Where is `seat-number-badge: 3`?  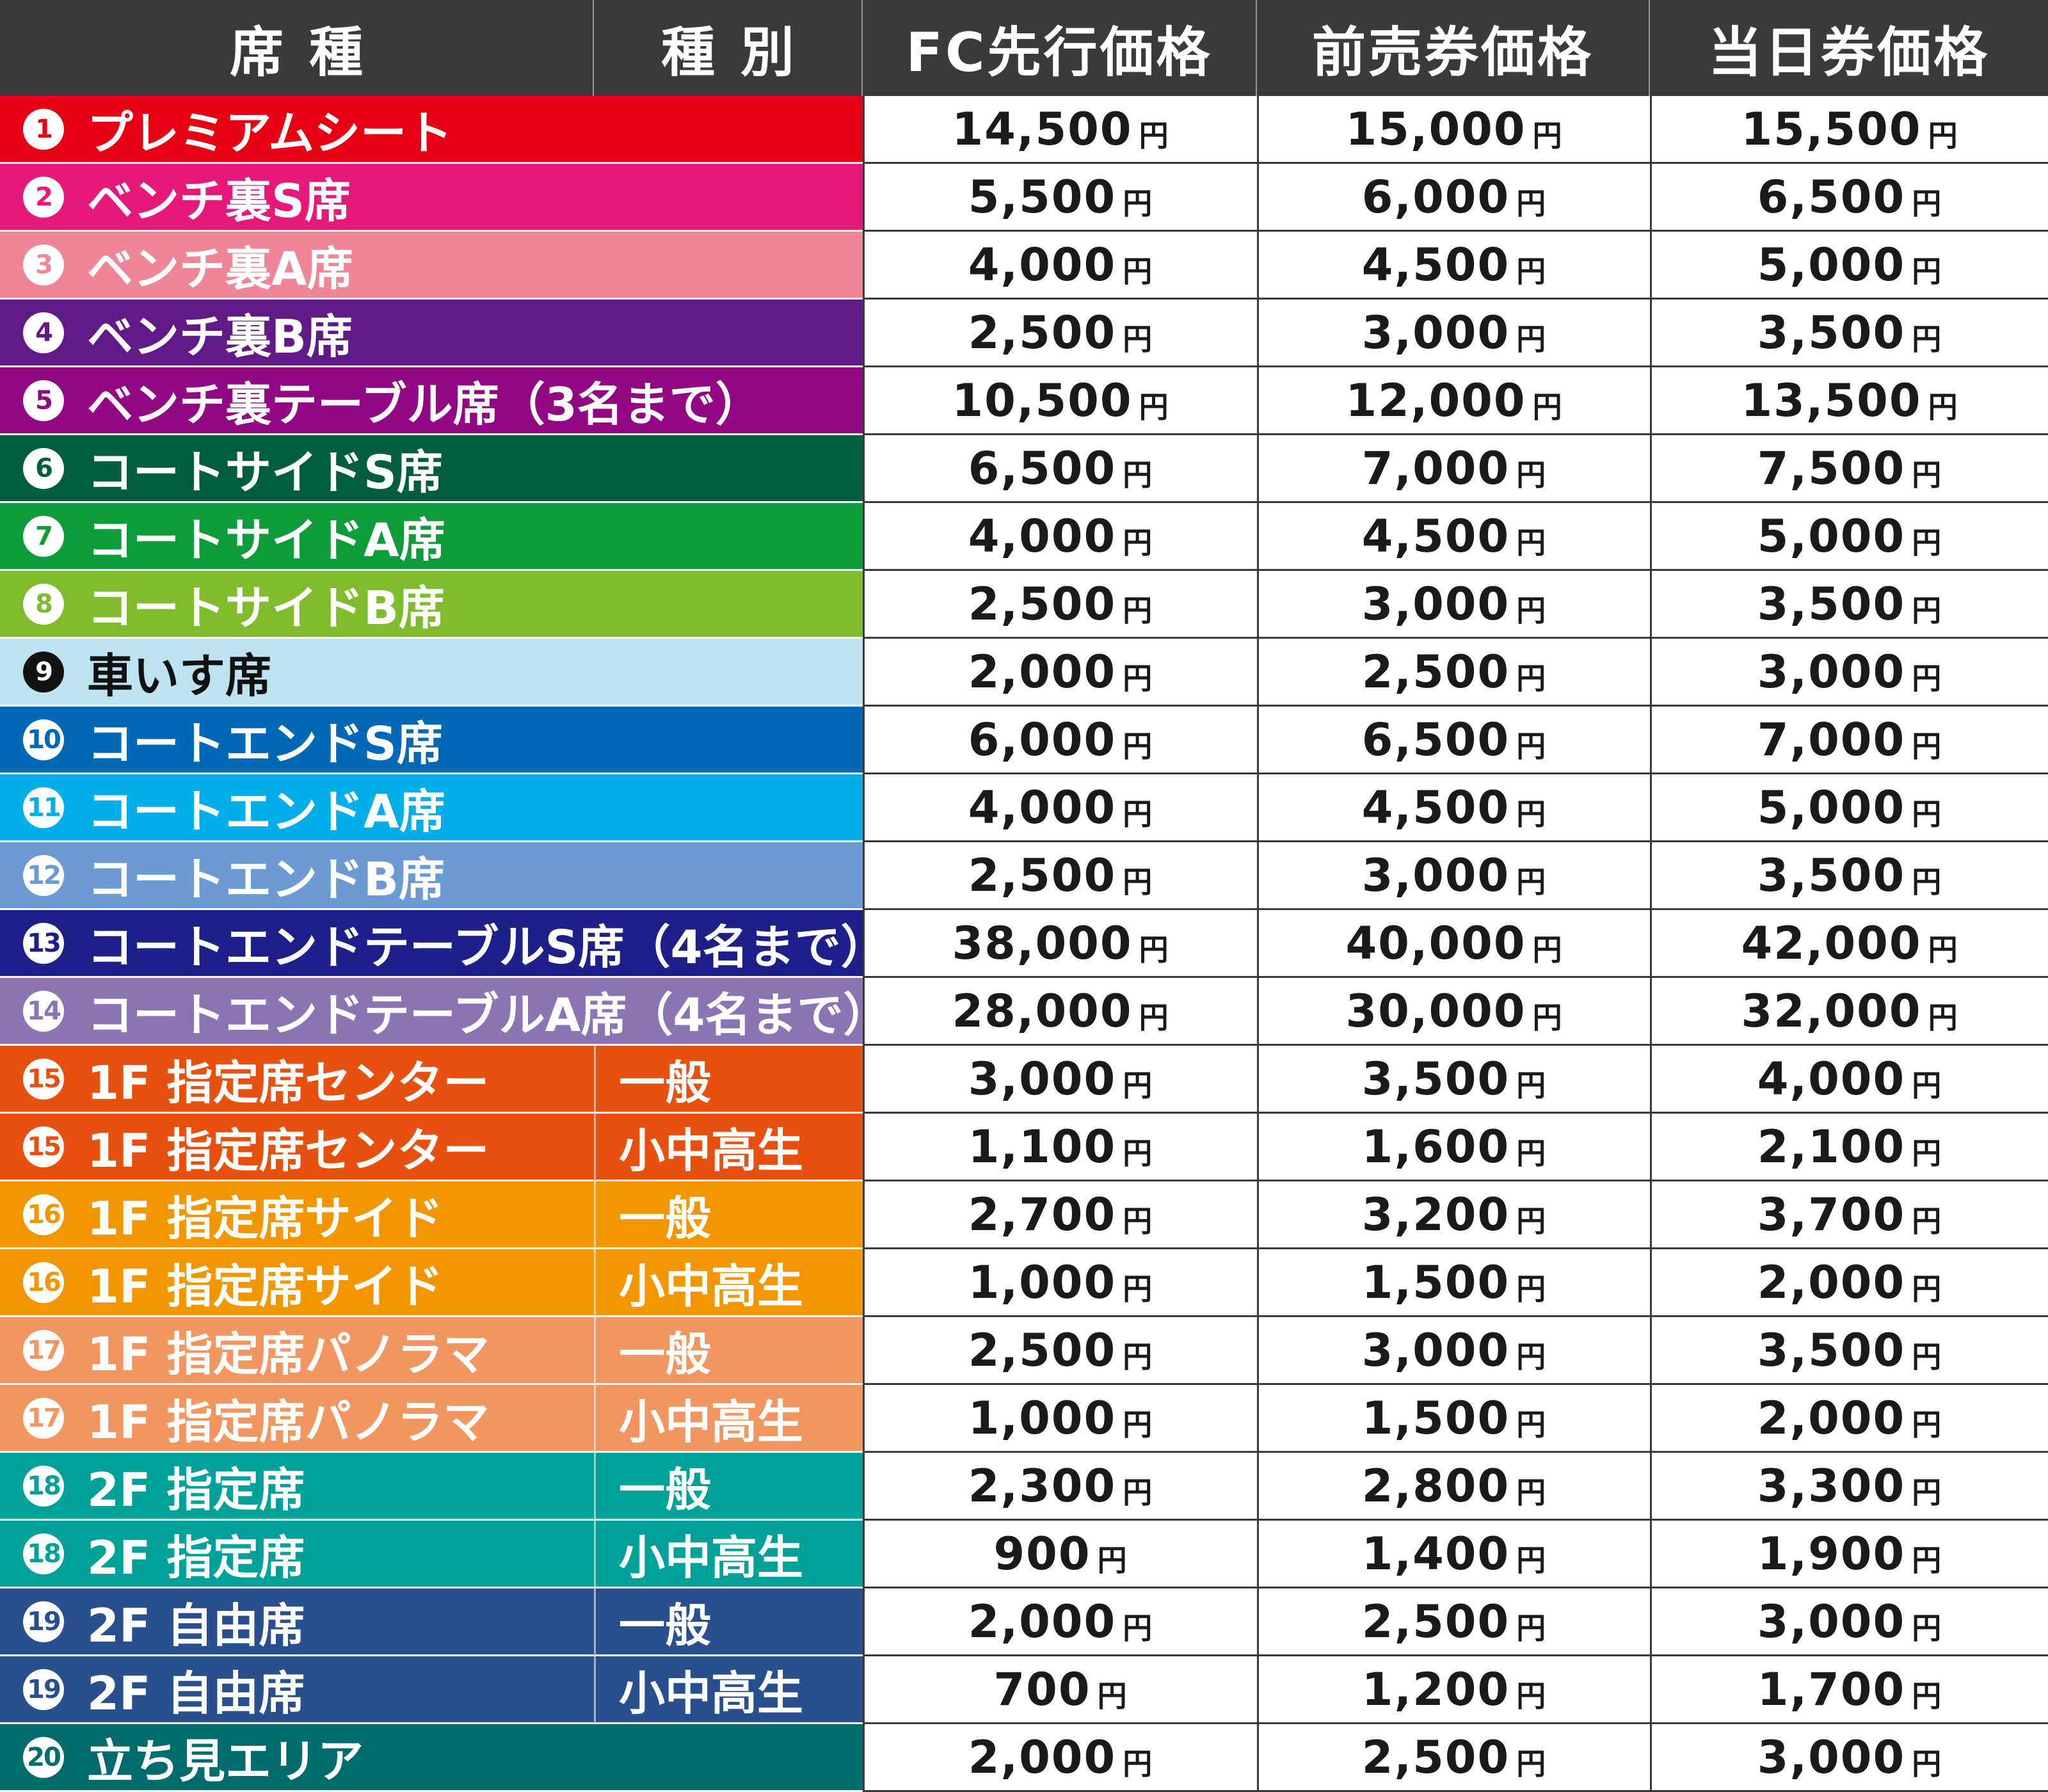 seat-number-badge: 3 is located at coordinates (43, 264).